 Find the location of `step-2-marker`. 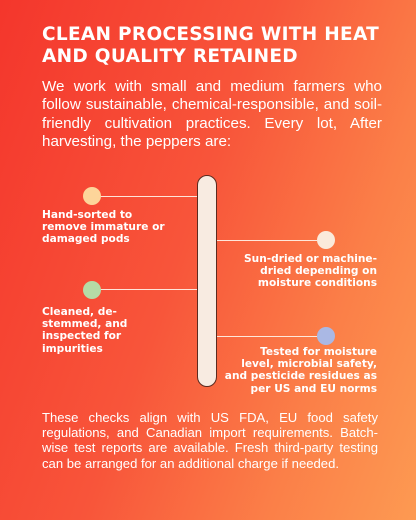

step-2-marker is located at coordinates (326, 240).